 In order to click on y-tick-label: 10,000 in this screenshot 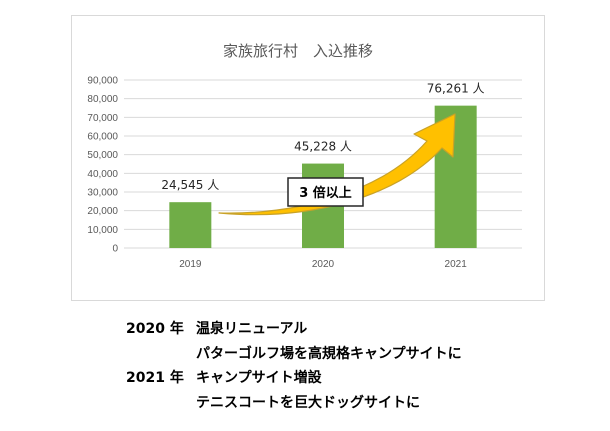, I will do `click(102, 230)`.